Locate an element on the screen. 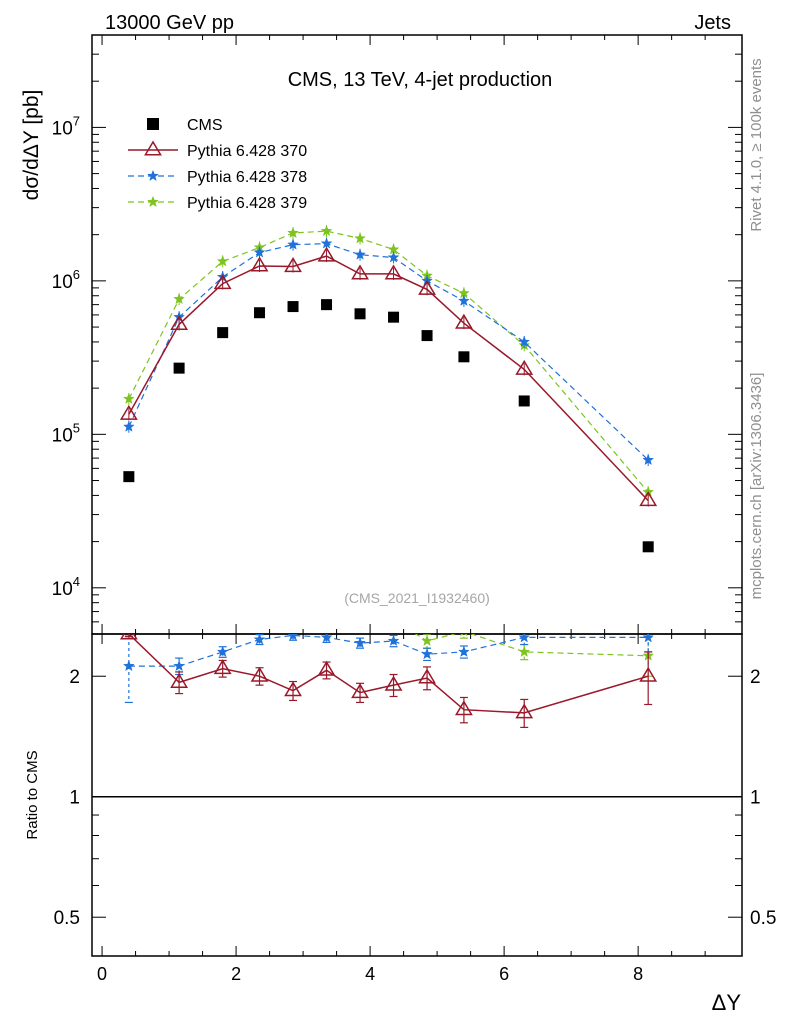 Image resolution: width=786 pixels, height=1024 pixels. series-1-ratio-line is located at coordinates (388, 674).